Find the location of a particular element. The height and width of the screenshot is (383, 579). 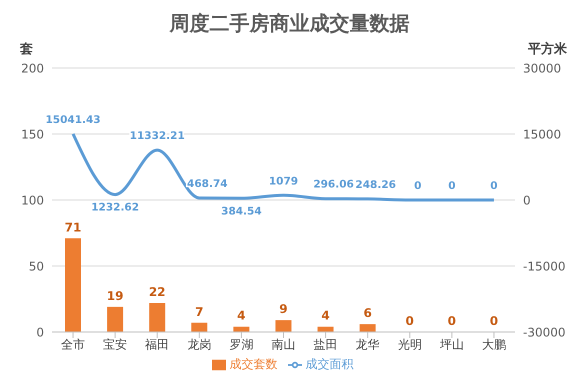

y-axis-title: 套 is located at coordinates (26, 49).